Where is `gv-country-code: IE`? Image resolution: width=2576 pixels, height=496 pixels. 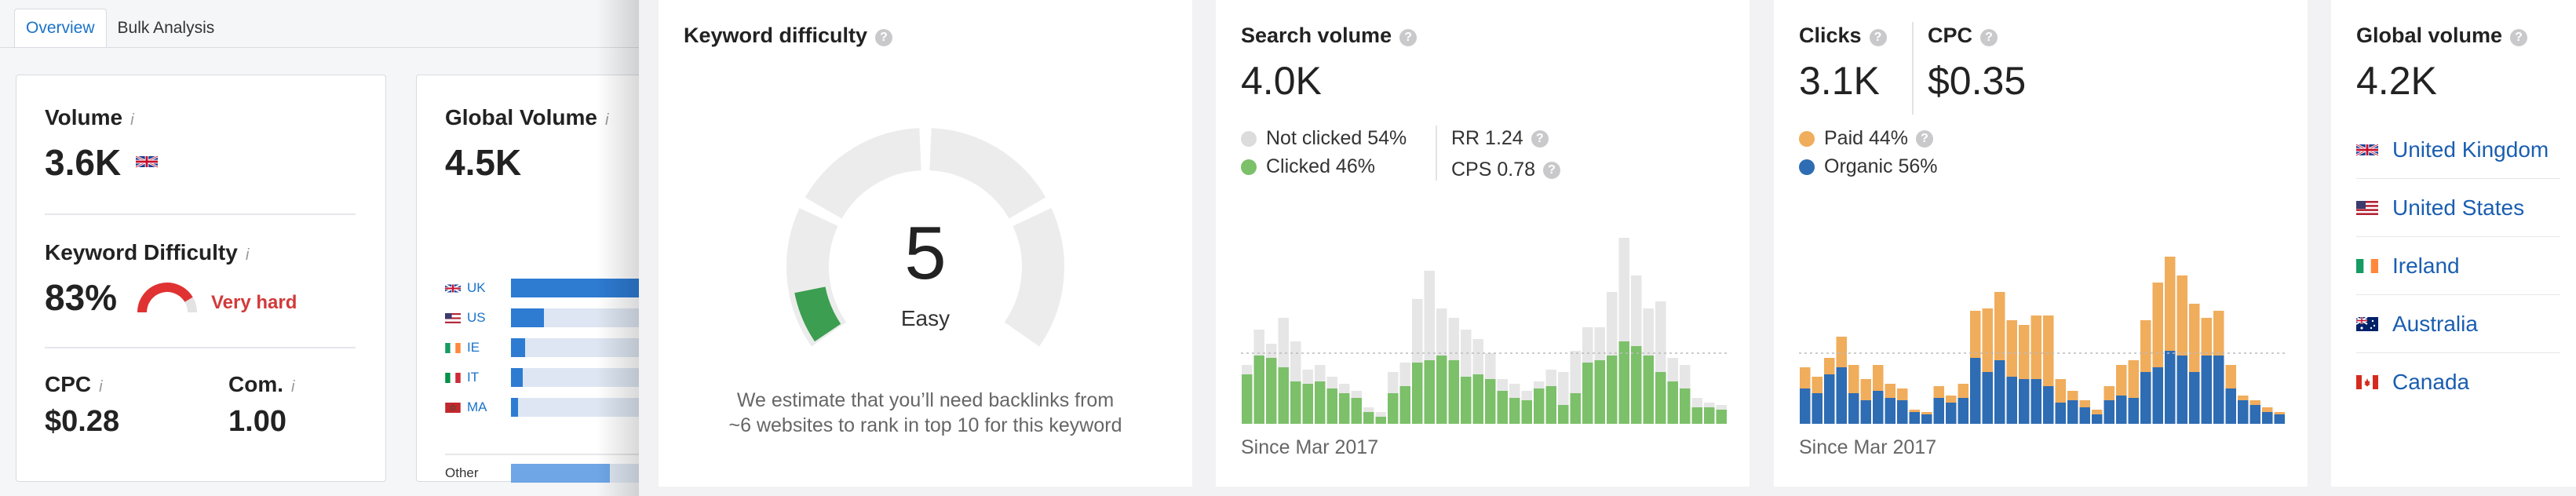 gv-country-code: IE is located at coordinates (473, 347).